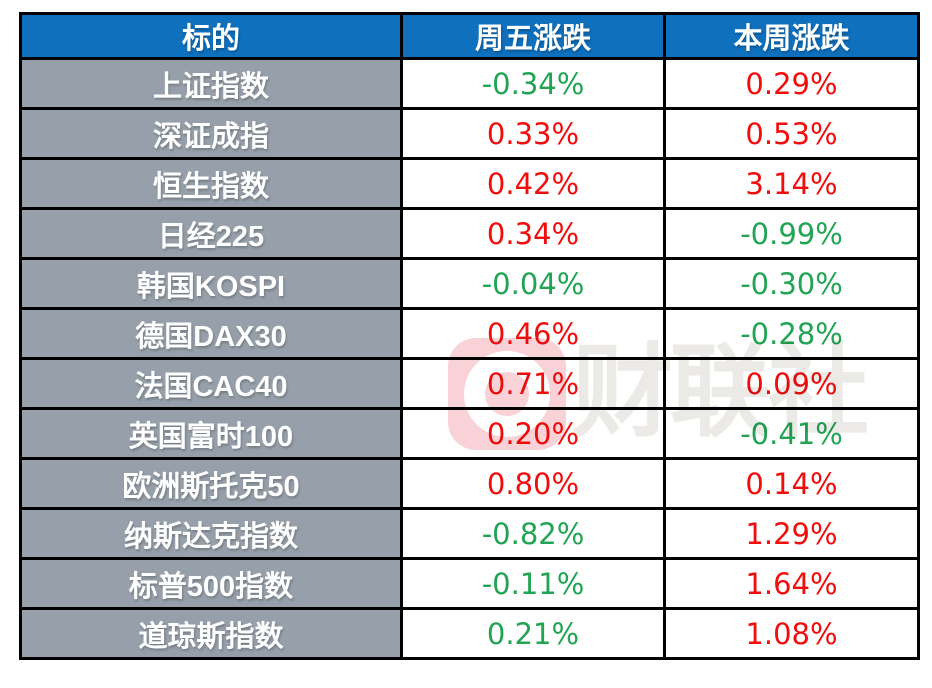 Image resolution: width=932 pixels, height=688 pixels. I want to click on header-row: 标的 周五涨跌 本周涨跌, so click(469, 36).